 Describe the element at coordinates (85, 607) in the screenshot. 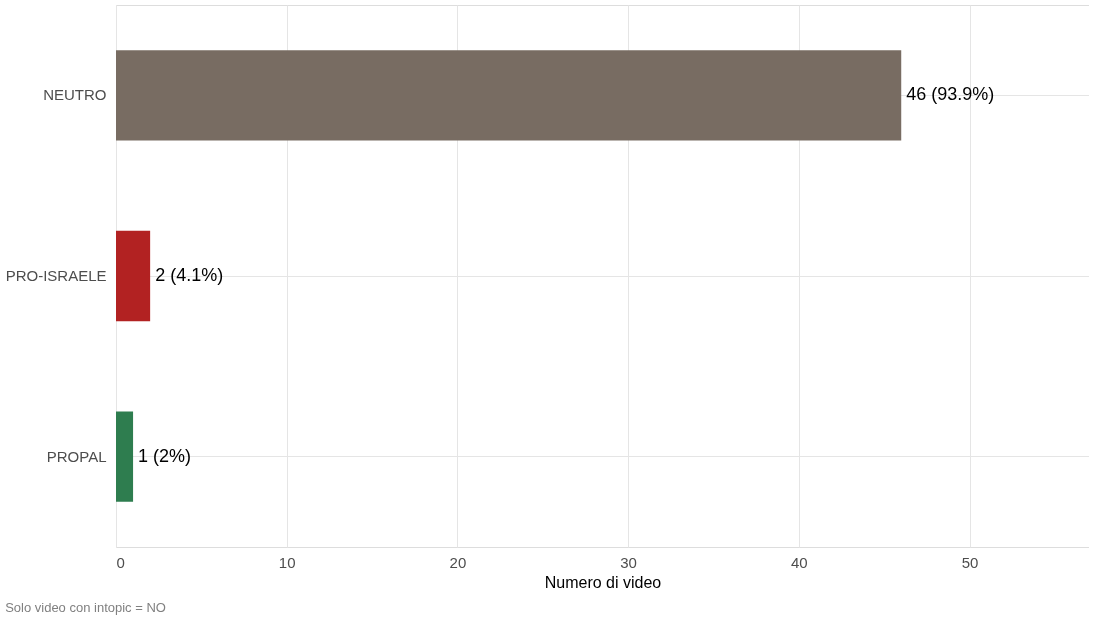

I see `text: Solo video con intopic = NO` at that location.